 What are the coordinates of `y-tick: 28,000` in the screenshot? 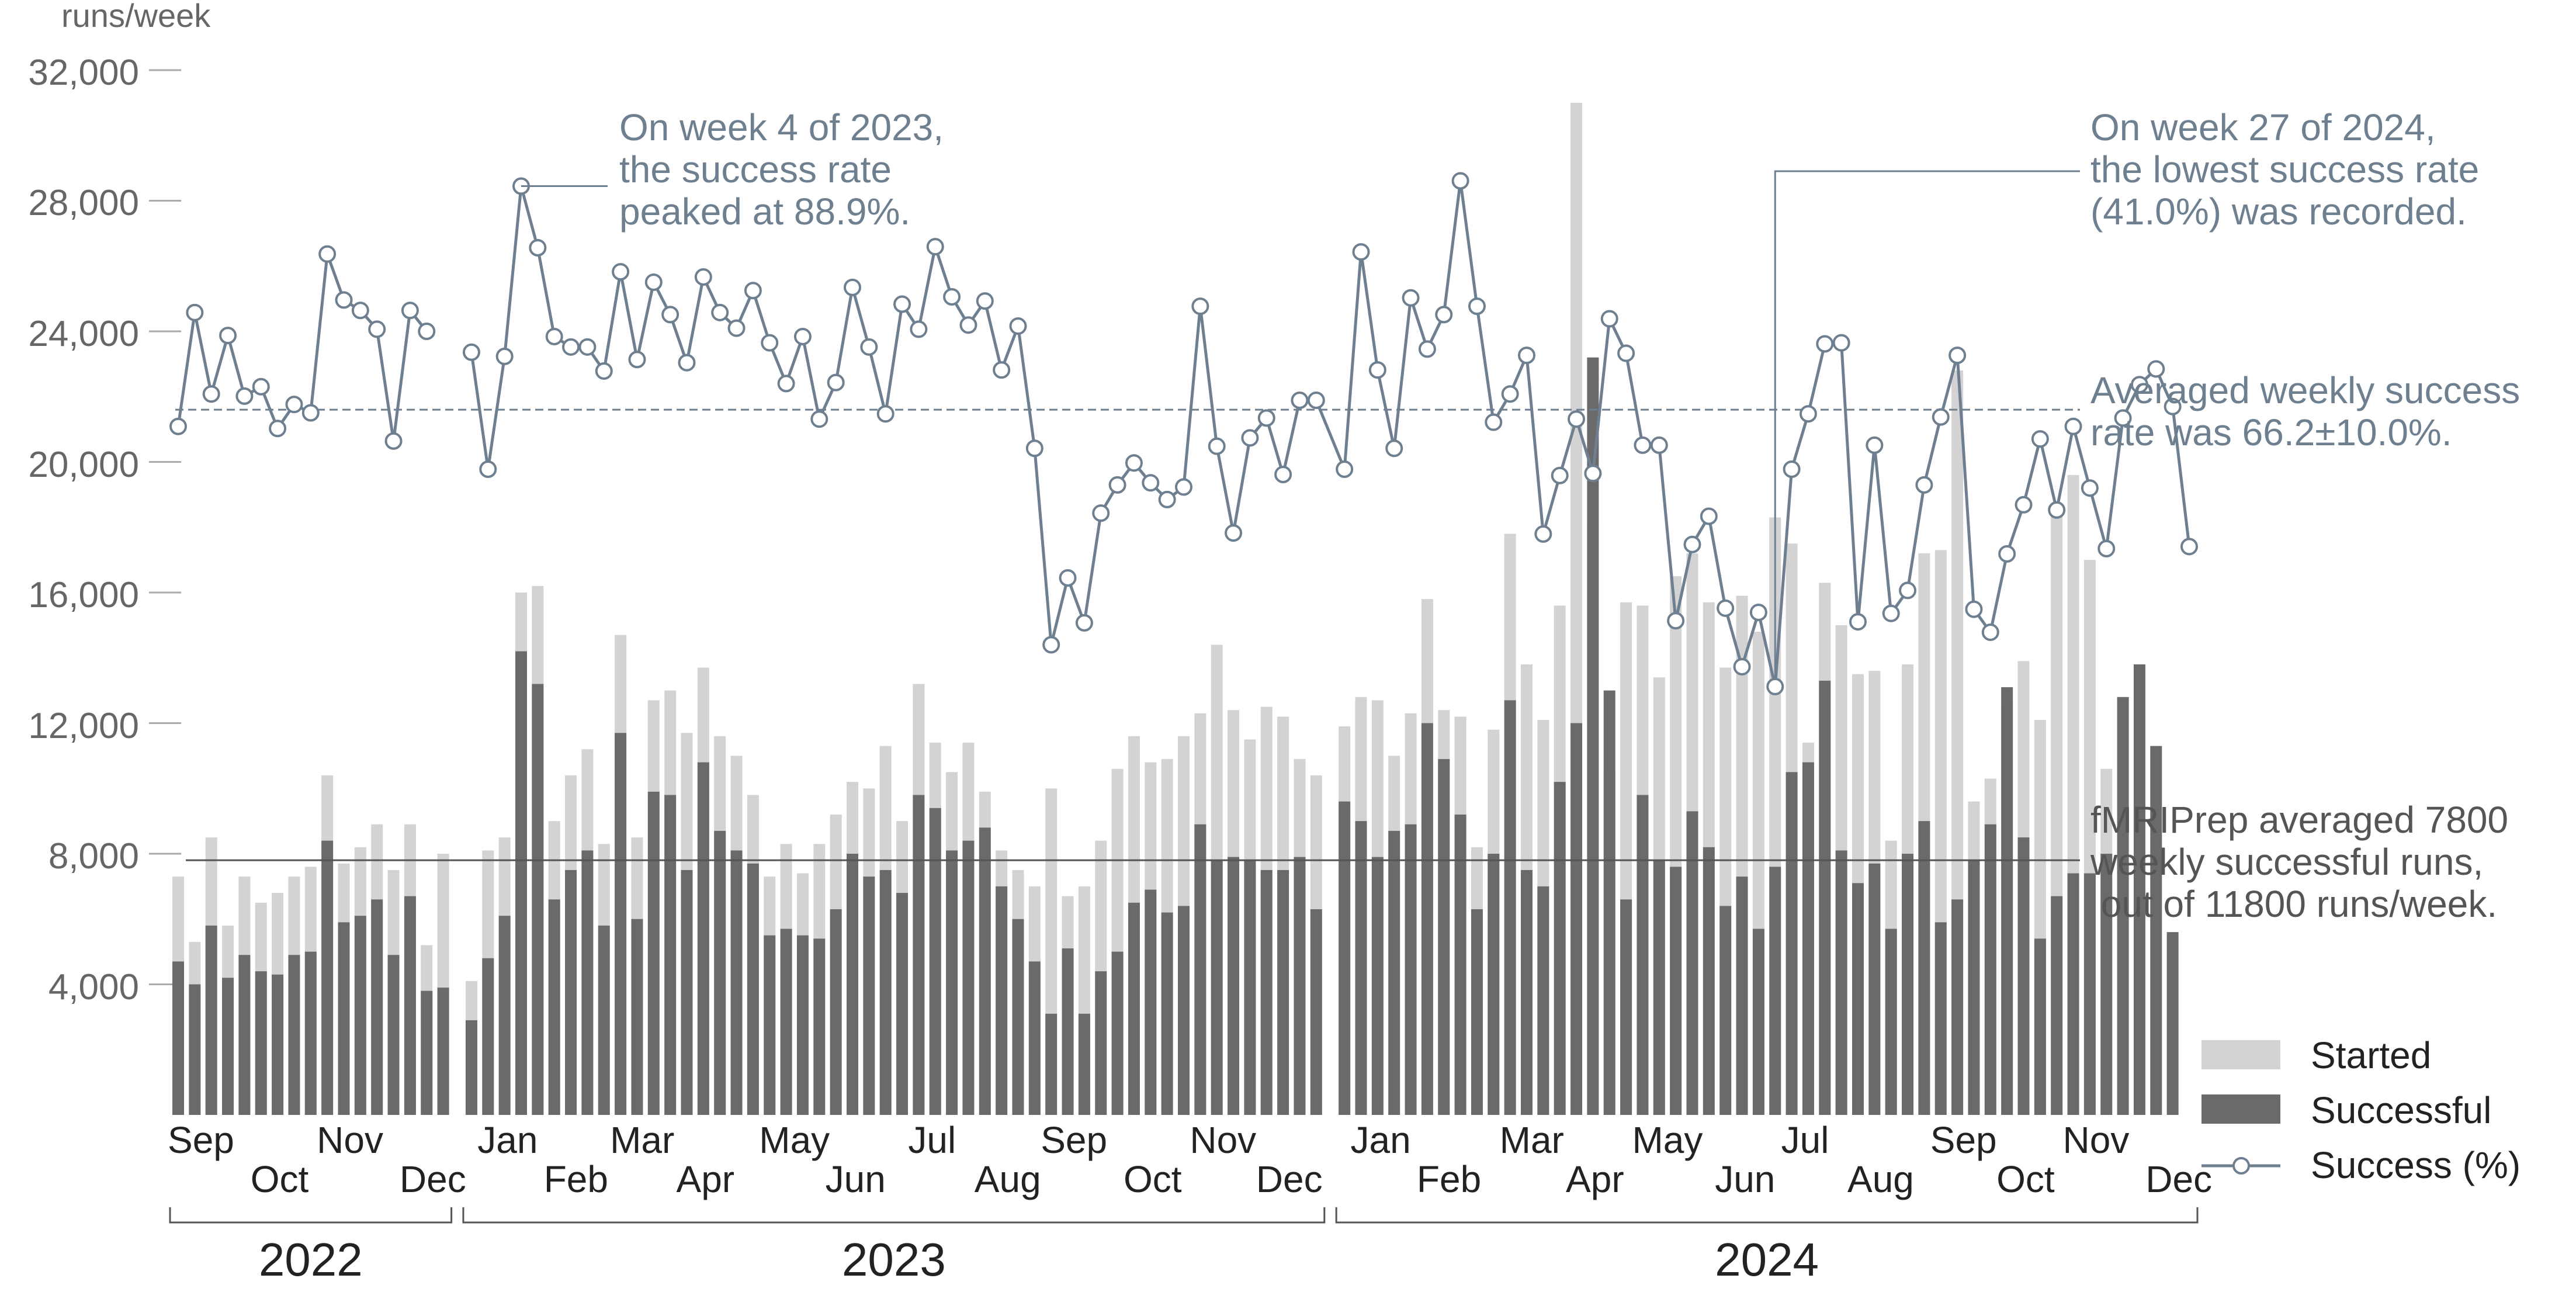 It's located at (83, 203).